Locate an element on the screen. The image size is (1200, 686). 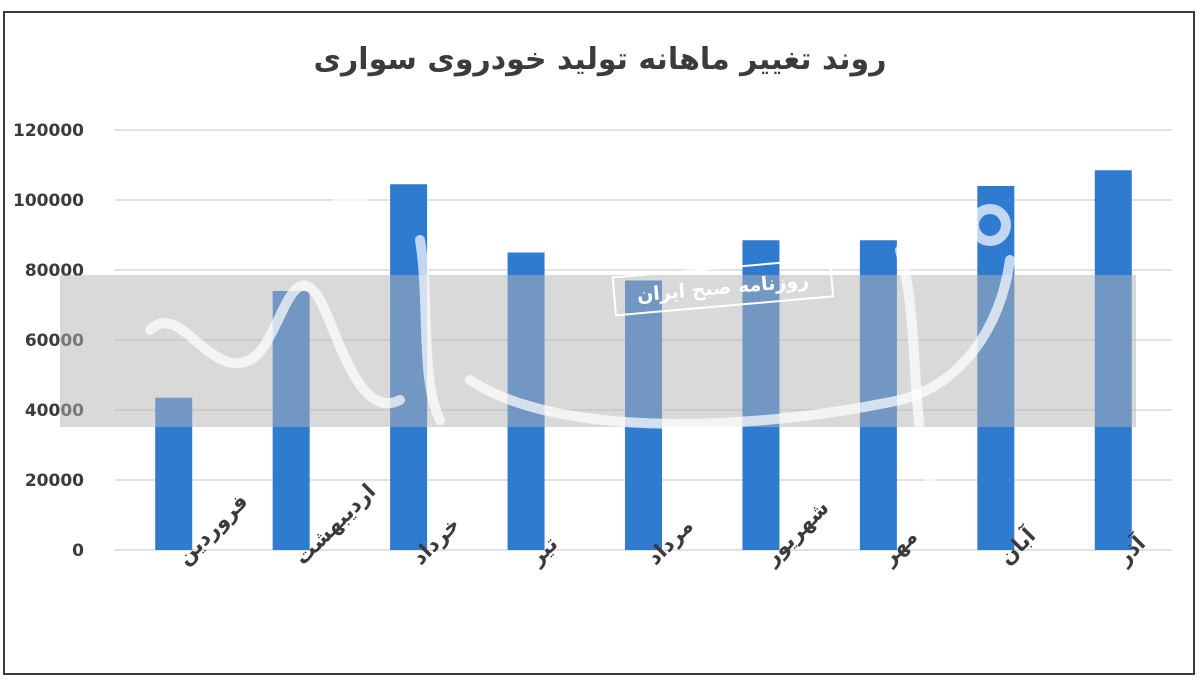
y-tick-label: 100000 is located at coordinates (48, 201).